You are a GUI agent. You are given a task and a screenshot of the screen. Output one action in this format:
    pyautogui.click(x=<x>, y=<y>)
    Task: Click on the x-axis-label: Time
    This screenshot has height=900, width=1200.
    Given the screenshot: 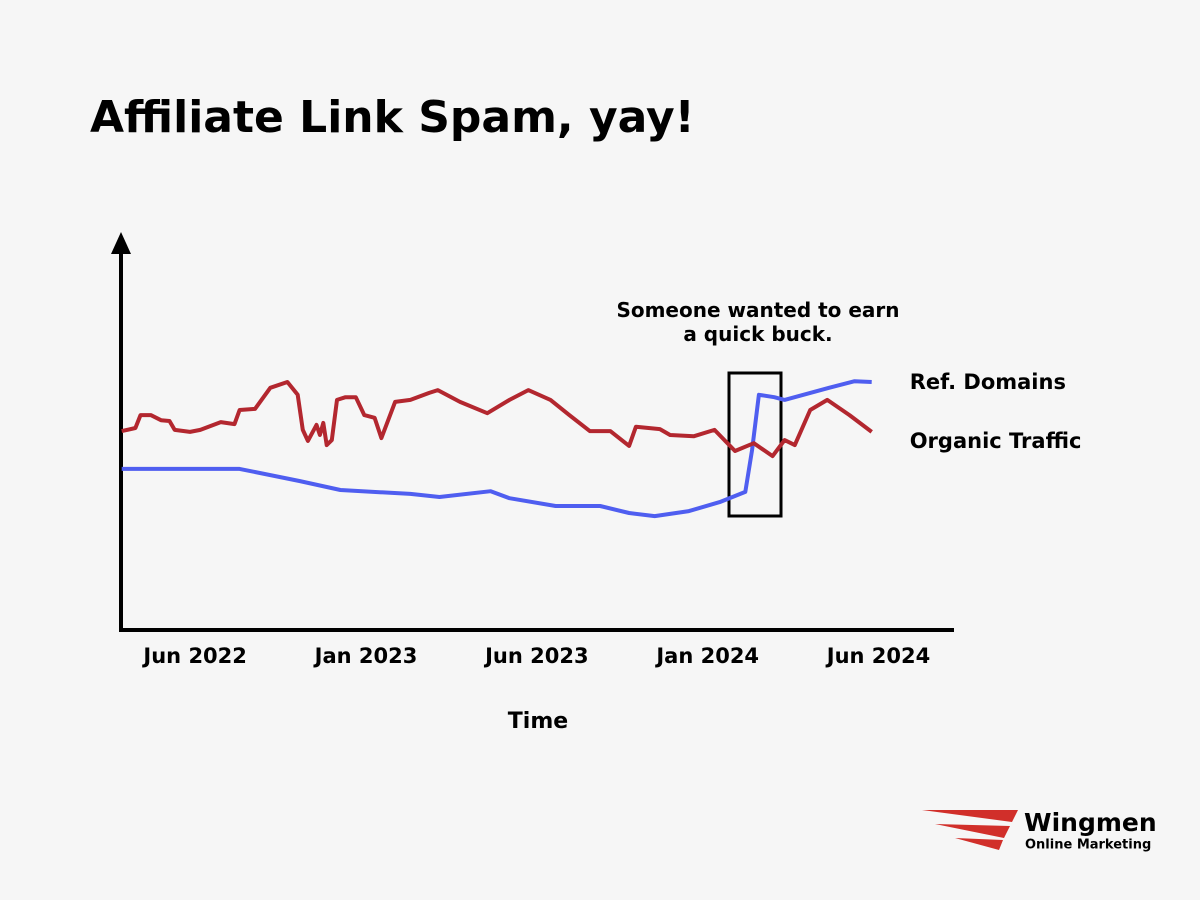 What is the action you would take?
    pyautogui.click(x=538, y=721)
    